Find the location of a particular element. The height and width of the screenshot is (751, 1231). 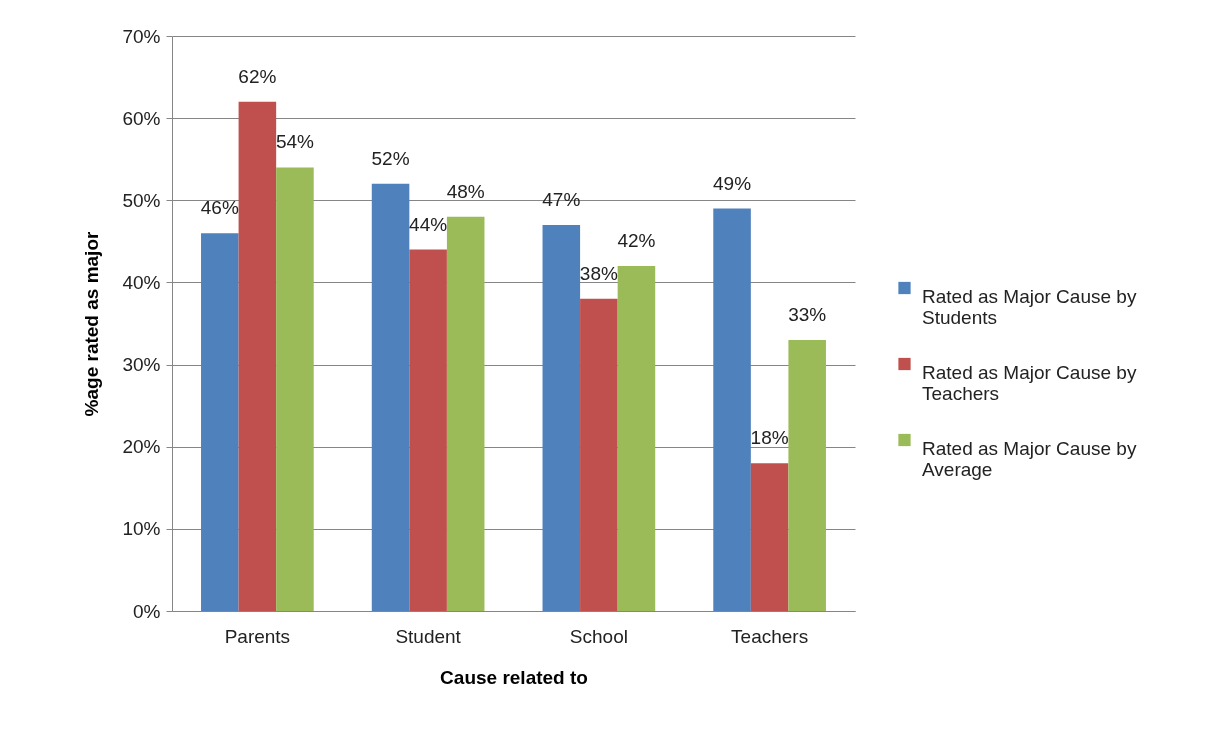

data-label: 48% is located at coordinates (465, 191).